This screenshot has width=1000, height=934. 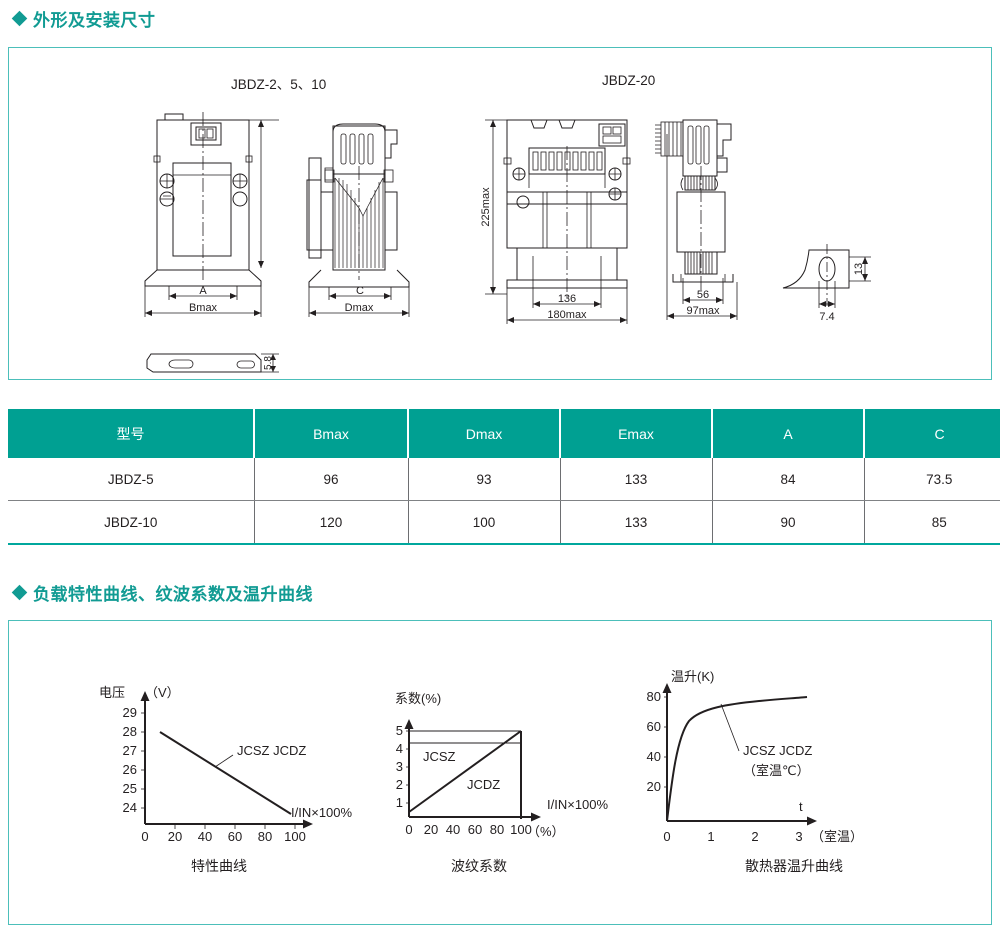 What do you see at coordinates (776, 770) in the screenshot?
I see `chart3-series-note: （室温℃）` at bounding box center [776, 770].